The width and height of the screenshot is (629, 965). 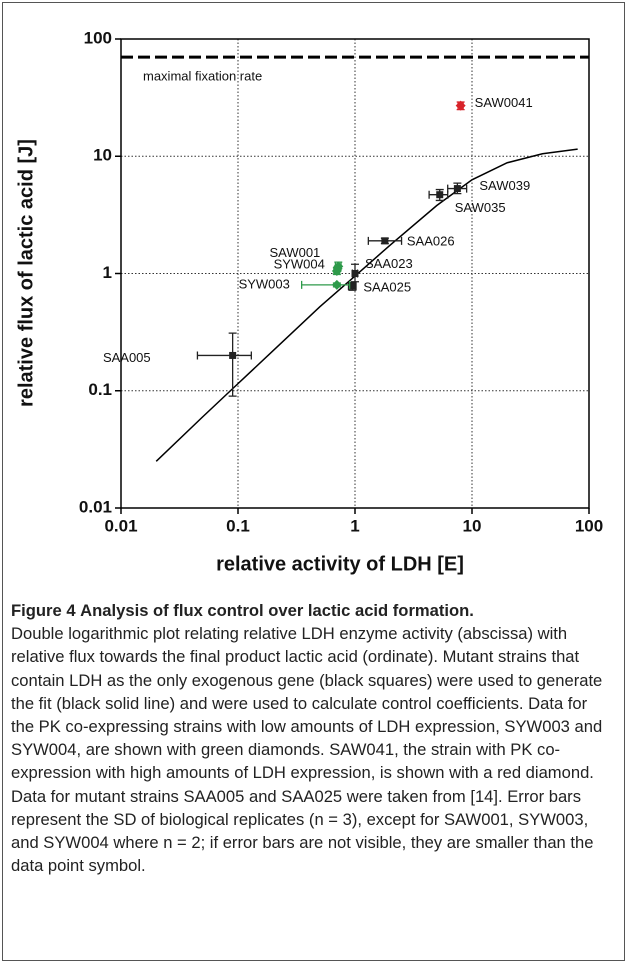 What do you see at coordinates (26, 273) in the screenshot?
I see `y-axis-title: relative flux of lactic acid [J]` at bounding box center [26, 273].